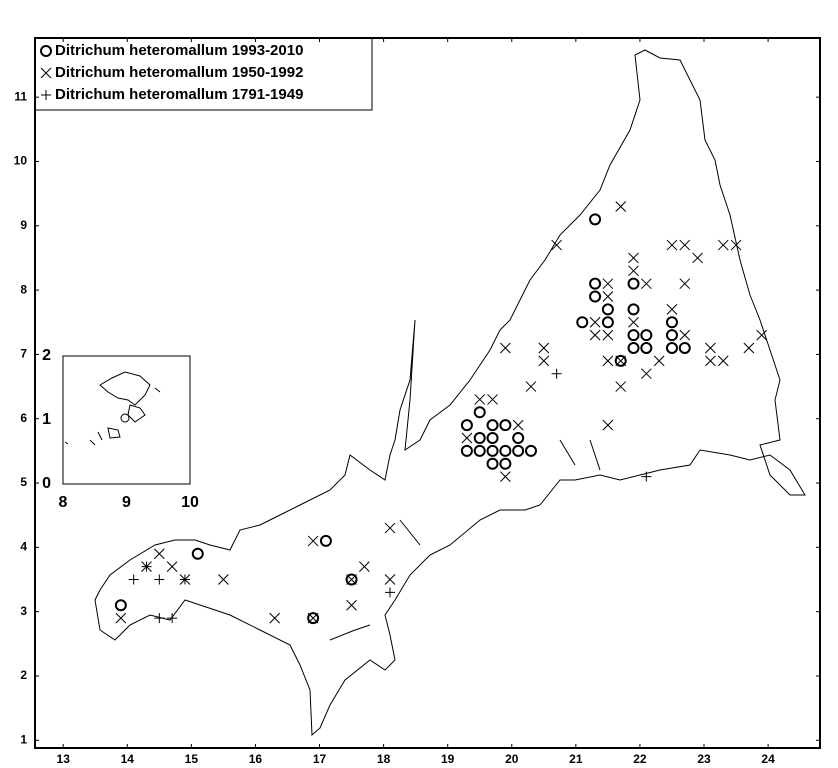 This screenshot has height=768, width=838. What do you see at coordinates (46, 483) in the screenshot?
I see `y-tick-label: 0` at bounding box center [46, 483].